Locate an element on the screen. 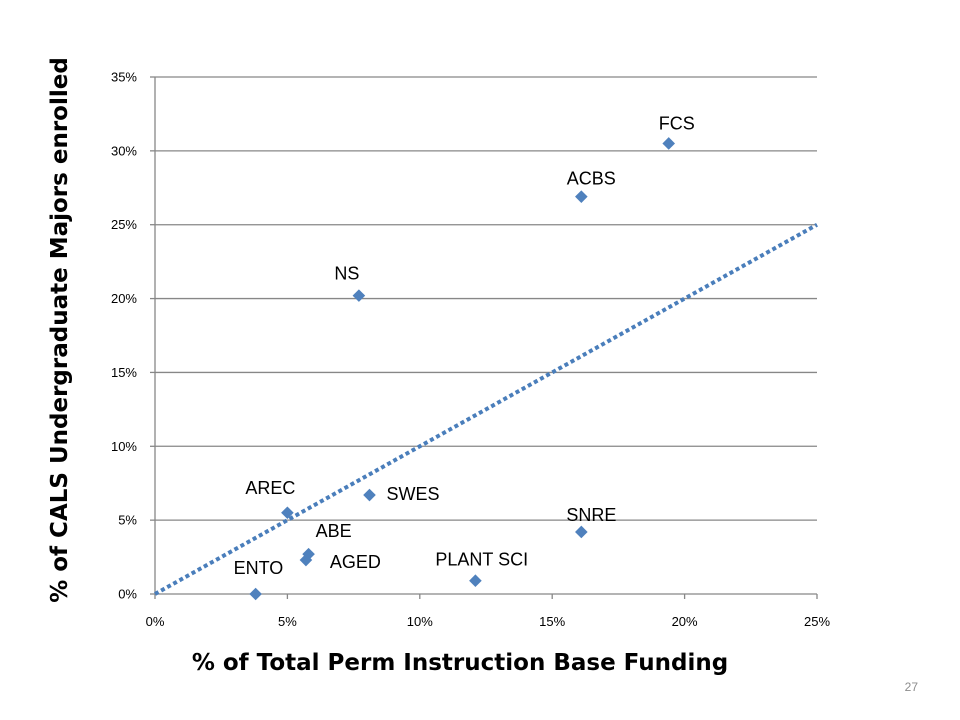 This screenshot has height=720, width=960. x-tick-label: 20% is located at coordinates (685, 621).